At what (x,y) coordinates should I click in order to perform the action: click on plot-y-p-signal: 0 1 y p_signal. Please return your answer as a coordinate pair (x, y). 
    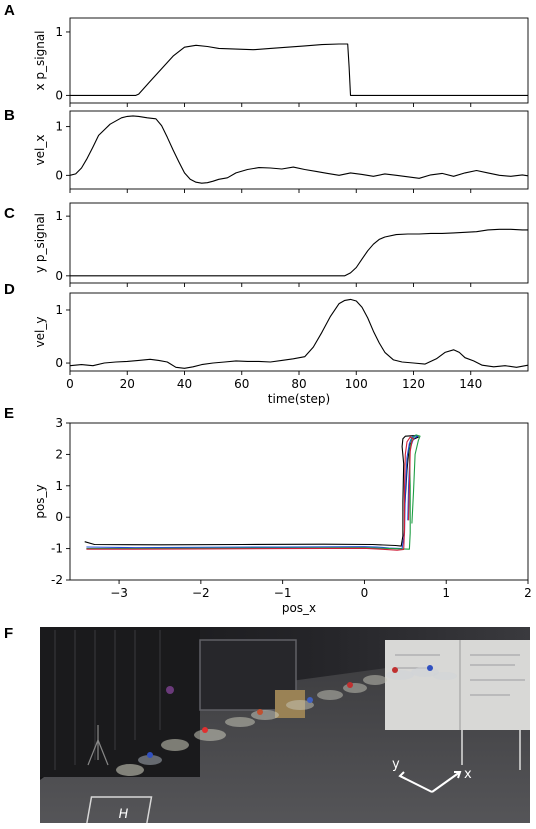
    Looking at the image, I should click on (281, 244).